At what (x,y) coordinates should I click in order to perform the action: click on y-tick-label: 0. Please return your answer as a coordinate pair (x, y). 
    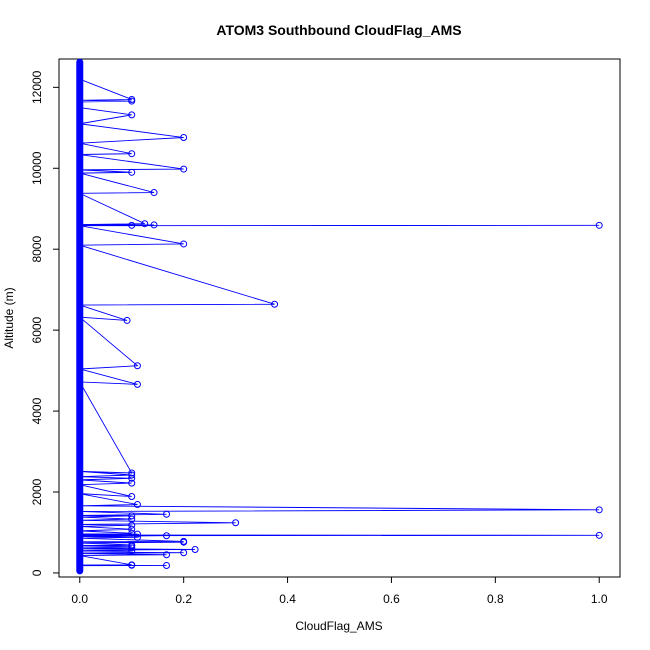
    Looking at the image, I should click on (37, 572).